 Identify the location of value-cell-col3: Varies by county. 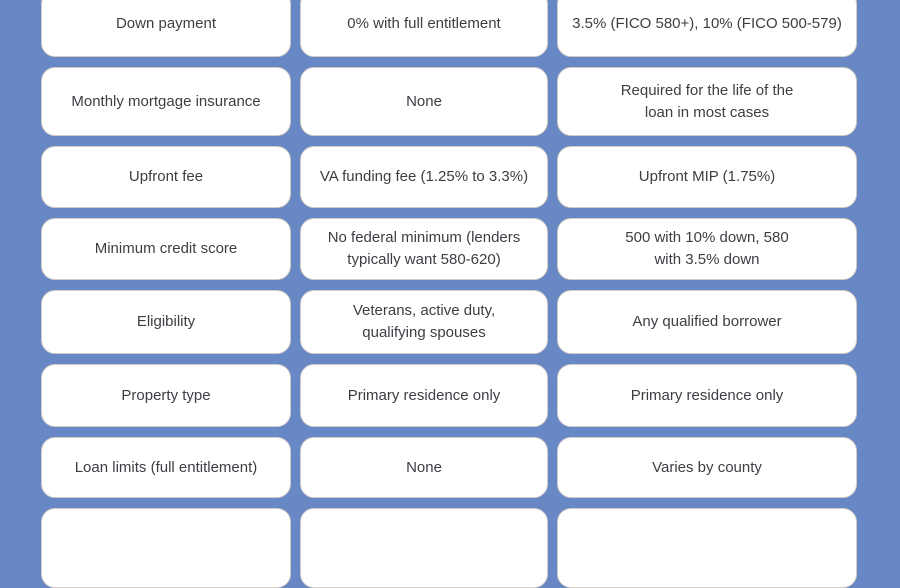
(707, 467).